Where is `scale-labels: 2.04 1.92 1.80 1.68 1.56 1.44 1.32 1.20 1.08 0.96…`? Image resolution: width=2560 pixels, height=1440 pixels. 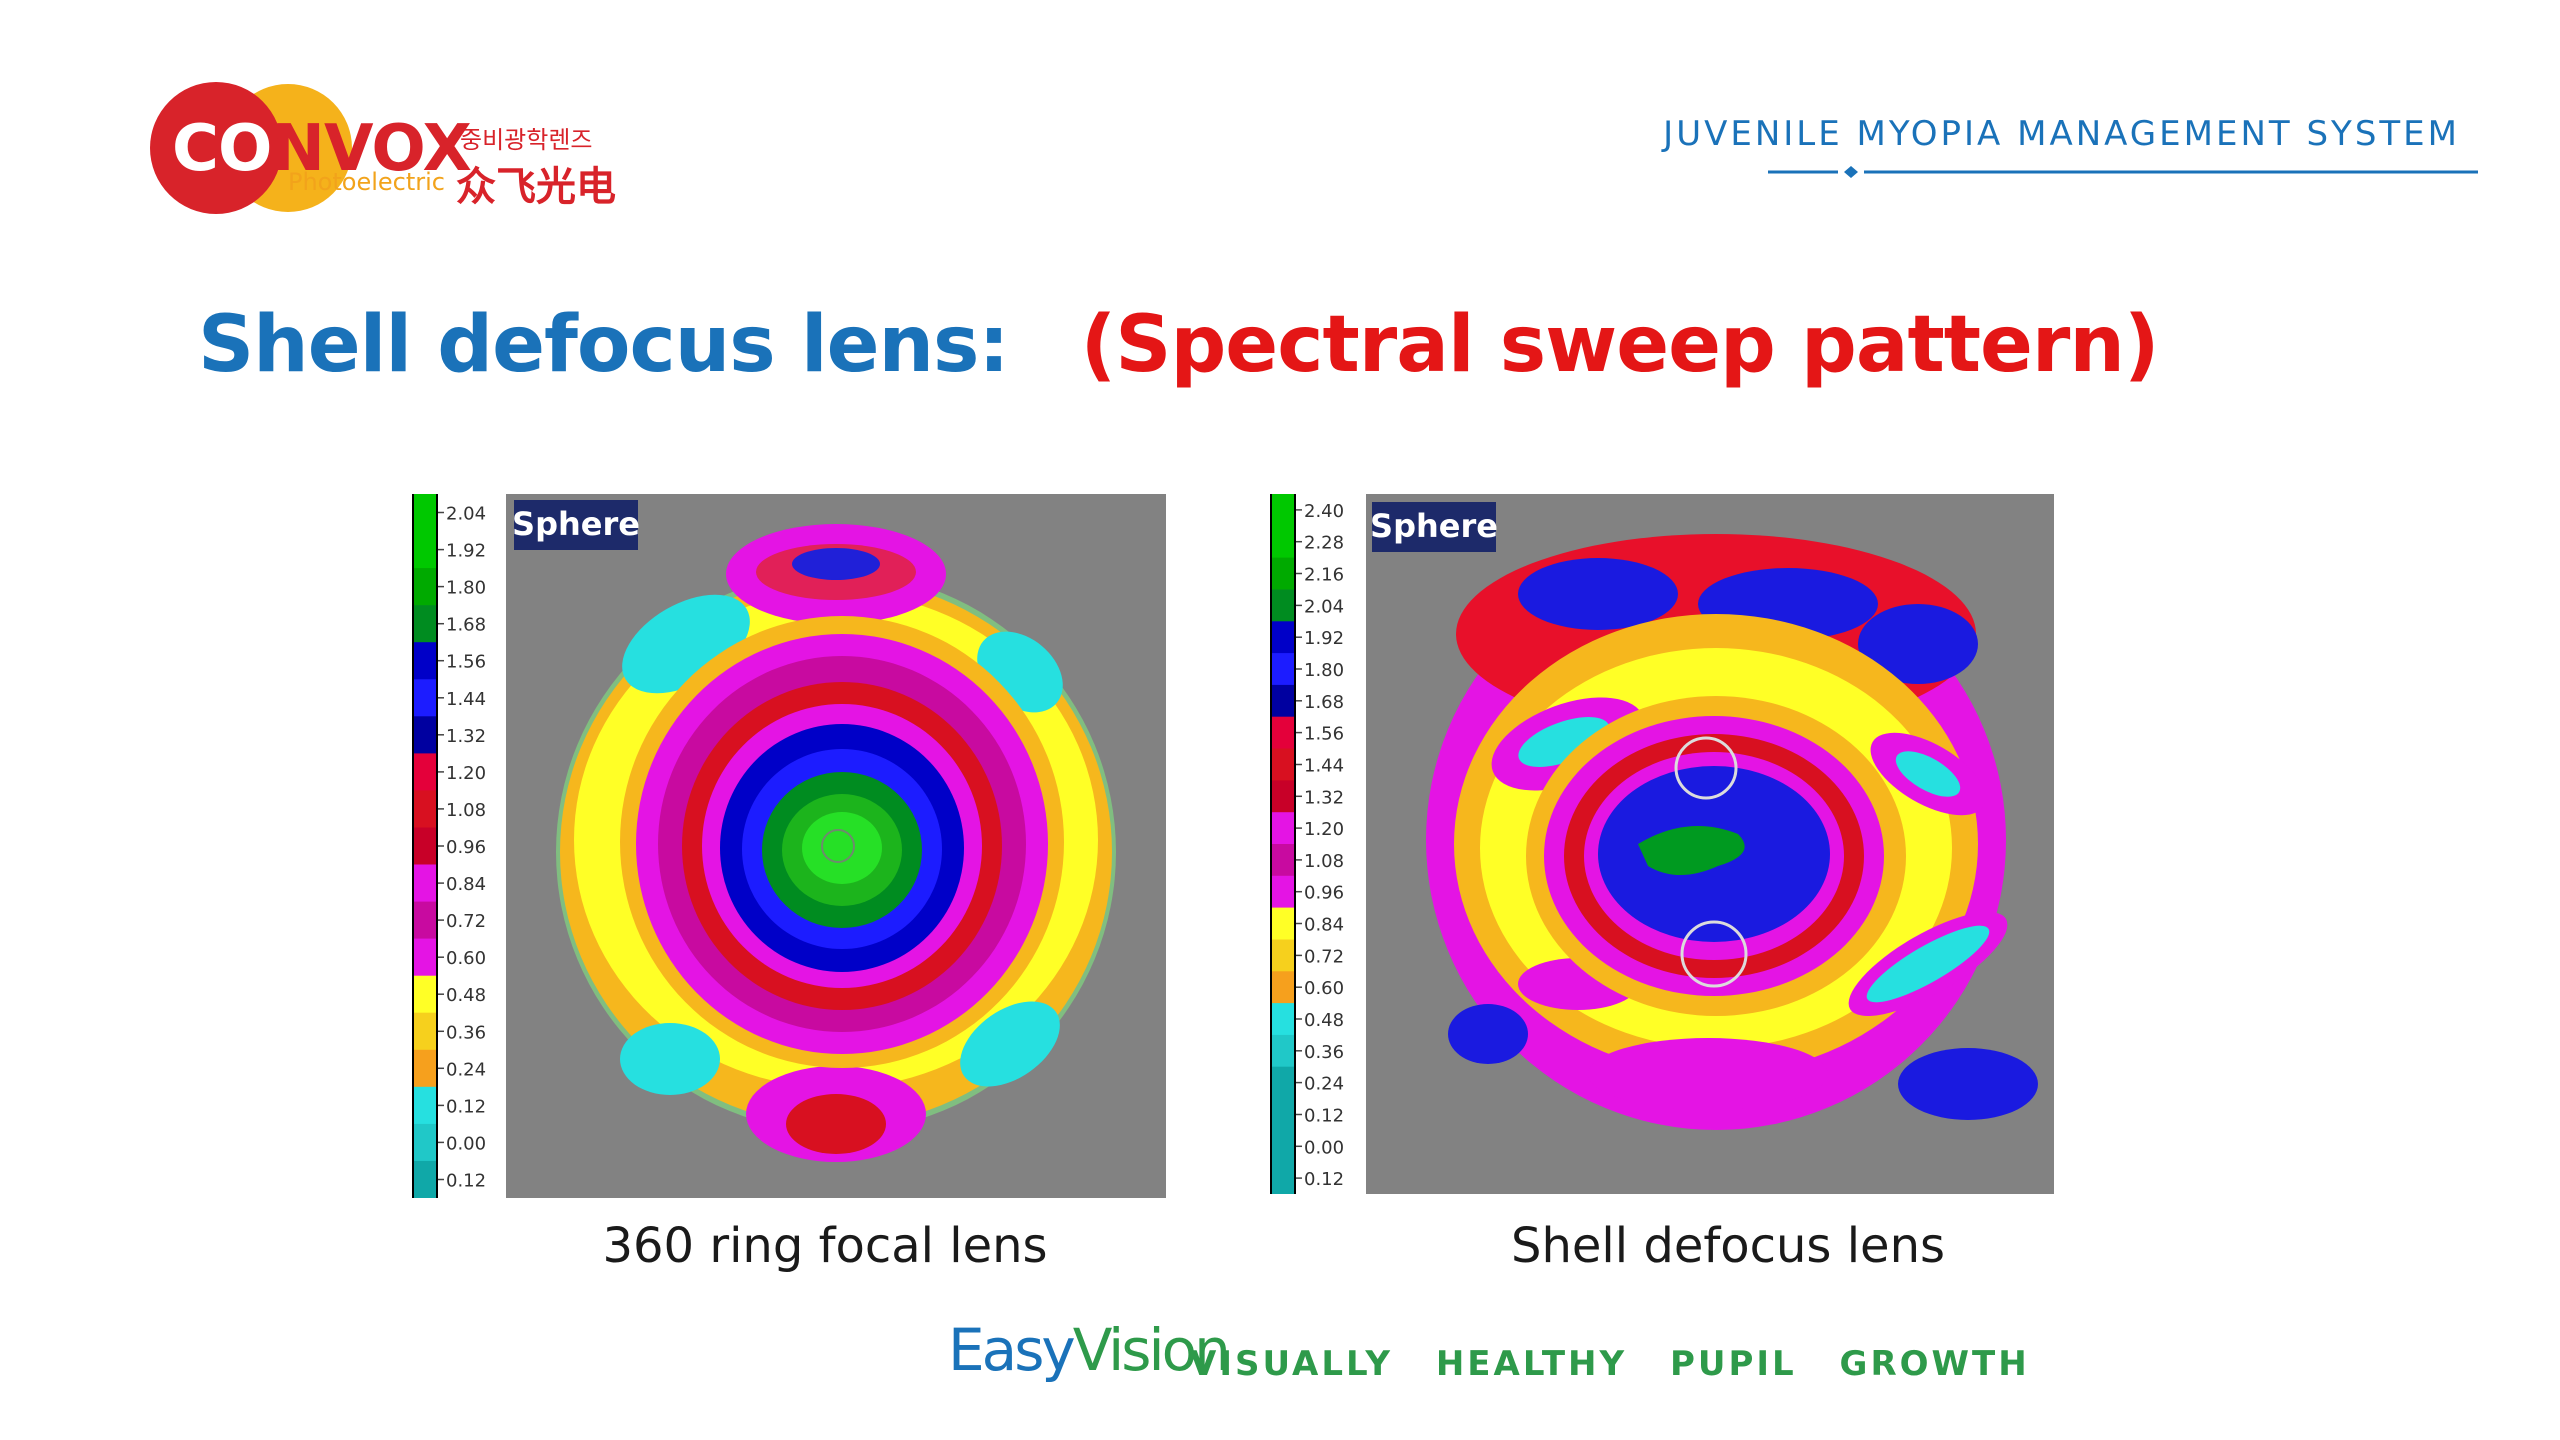
scale-labels: 2.04 1.92 1.80 1.68 1.56 1.44 1.32 1.20 1.08 0.96… is located at coordinates (462, 848).